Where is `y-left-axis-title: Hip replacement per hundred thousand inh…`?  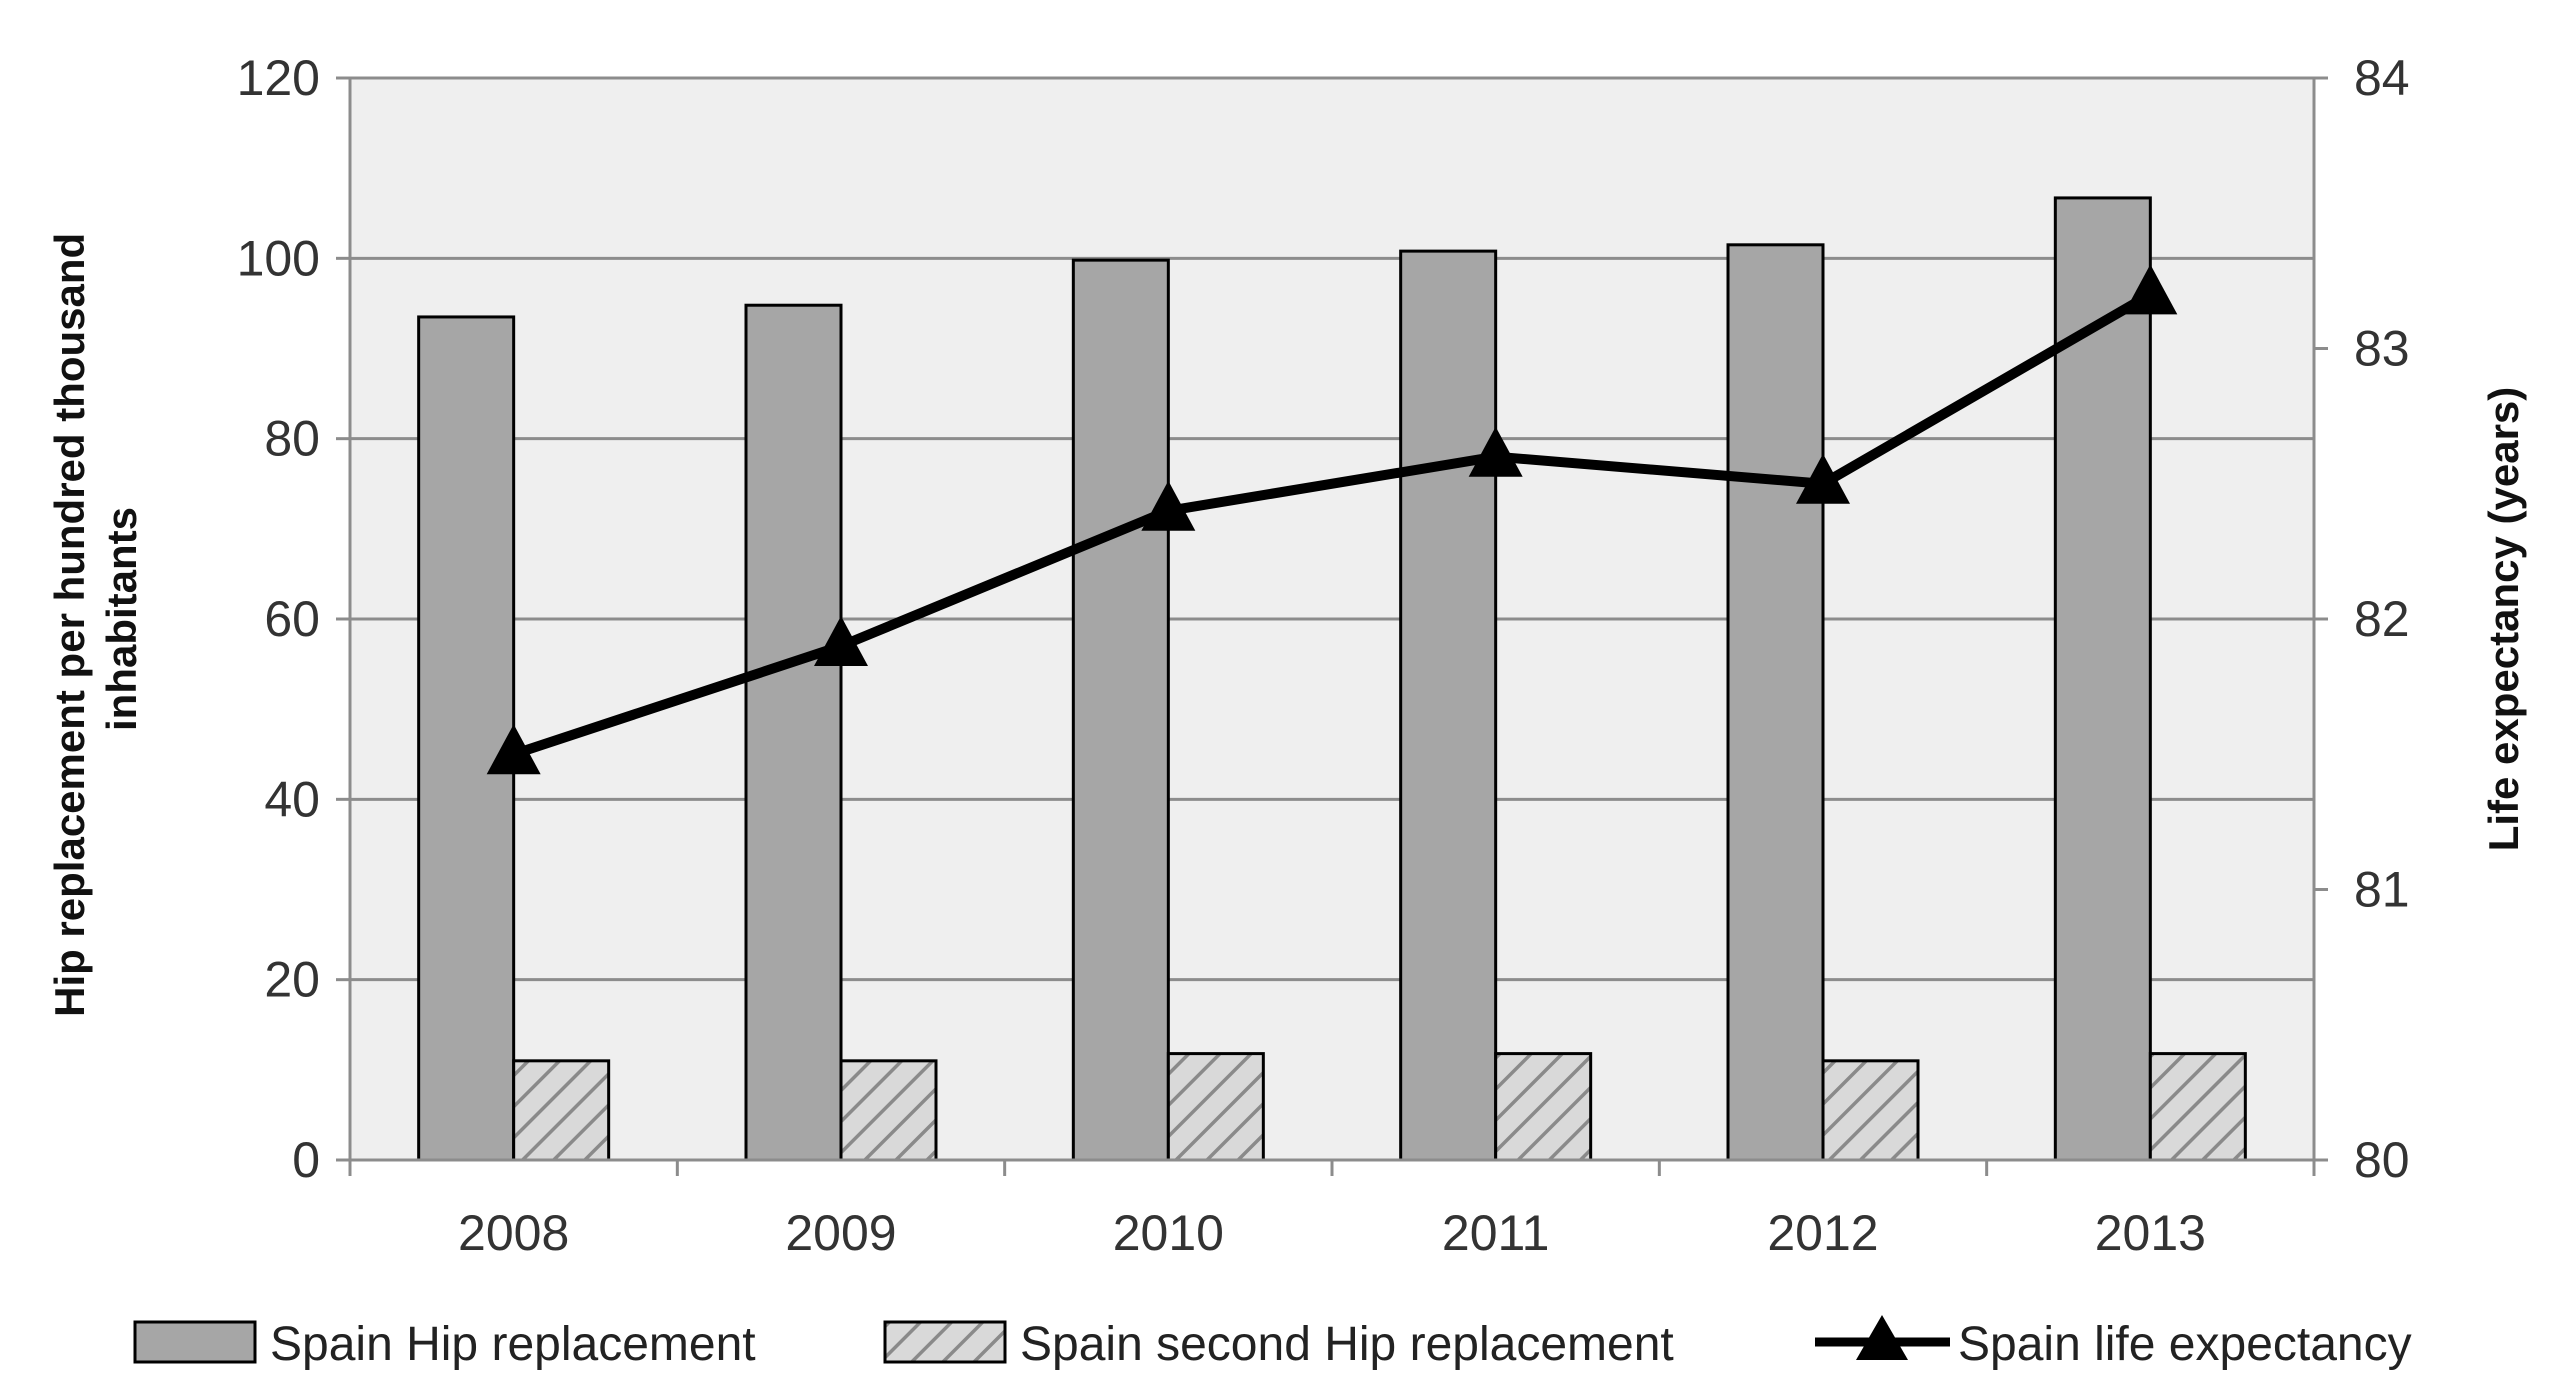 y-left-axis-title: Hip replacement per hundred thousand inh… is located at coordinates (95, 619).